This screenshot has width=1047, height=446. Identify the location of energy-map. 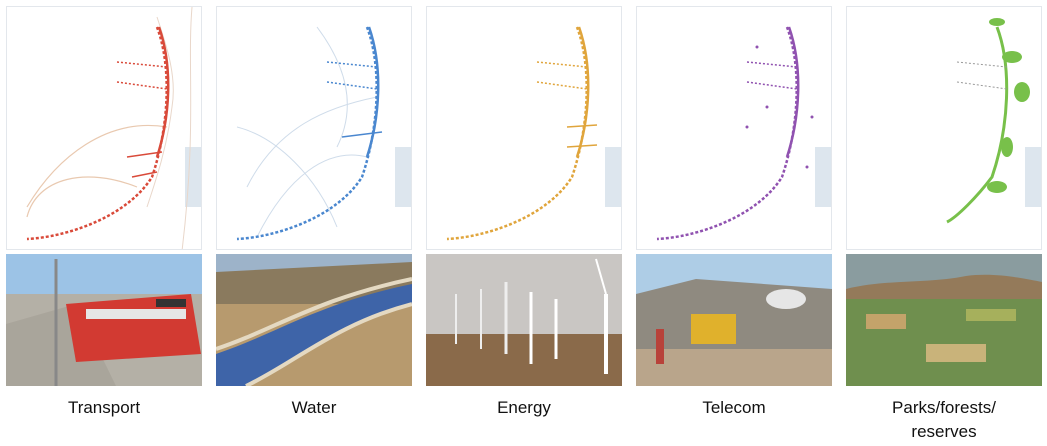
(524, 128).